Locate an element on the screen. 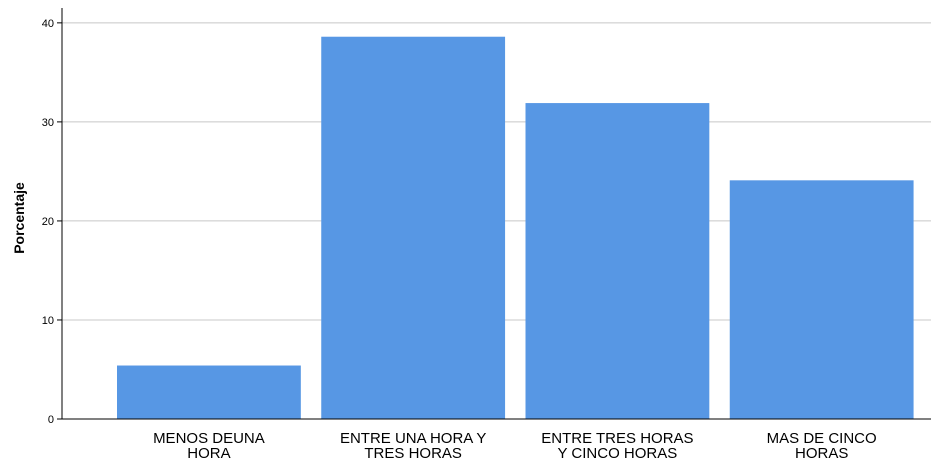 The image size is (931, 461). x-category-label: TRES HORAS is located at coordinates (413, 453).